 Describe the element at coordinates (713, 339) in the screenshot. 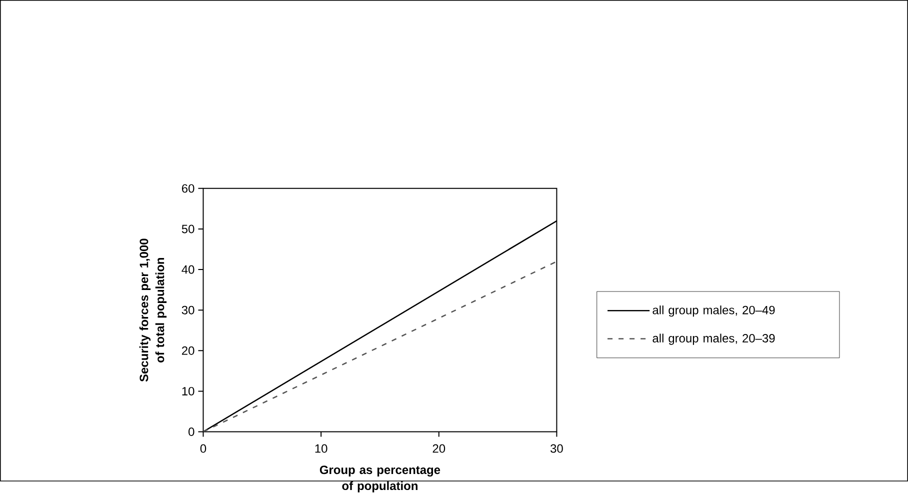

I see `legend-label: all group males, 20–39` at that location.